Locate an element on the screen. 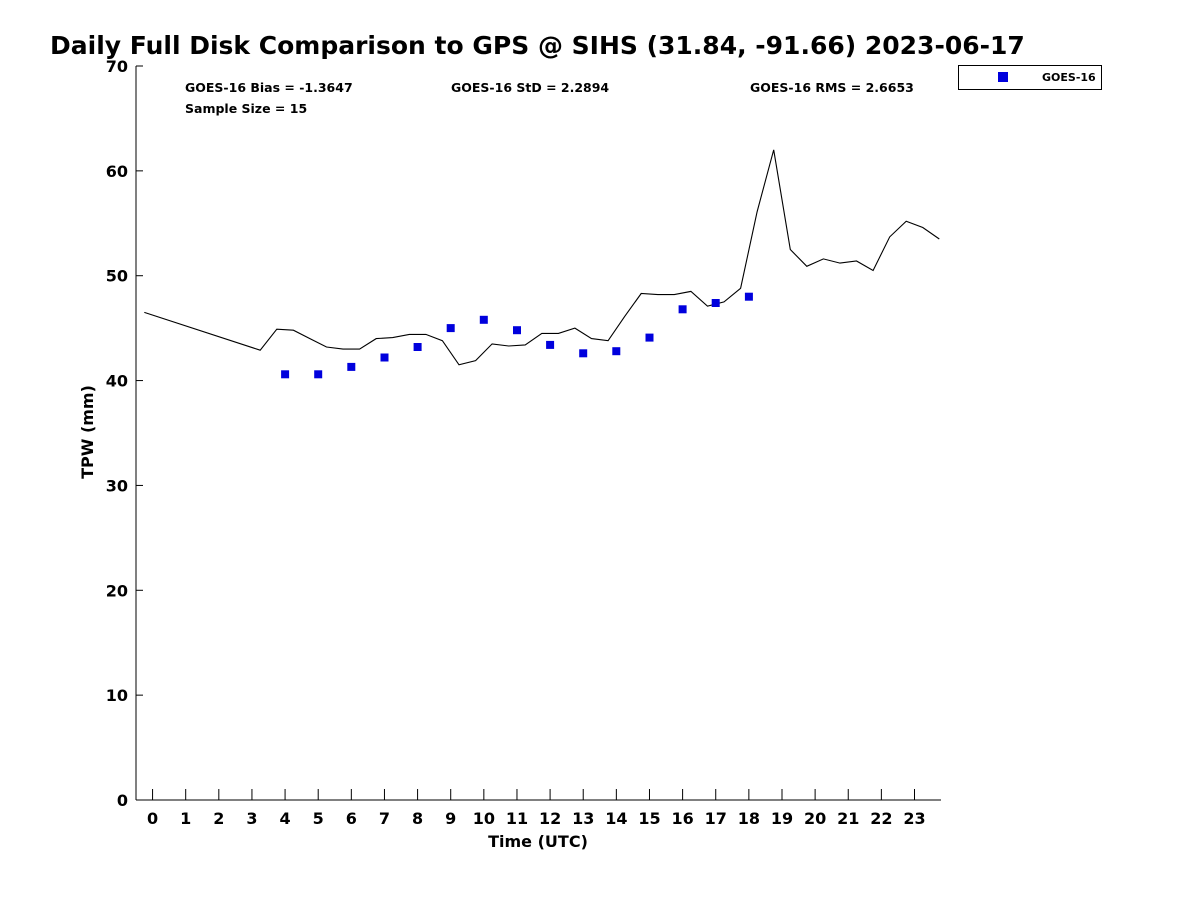 This screenshot has width=1200, height=900. sample-size-stat: Sample Size = 15 is located at coordinates (246, 108).